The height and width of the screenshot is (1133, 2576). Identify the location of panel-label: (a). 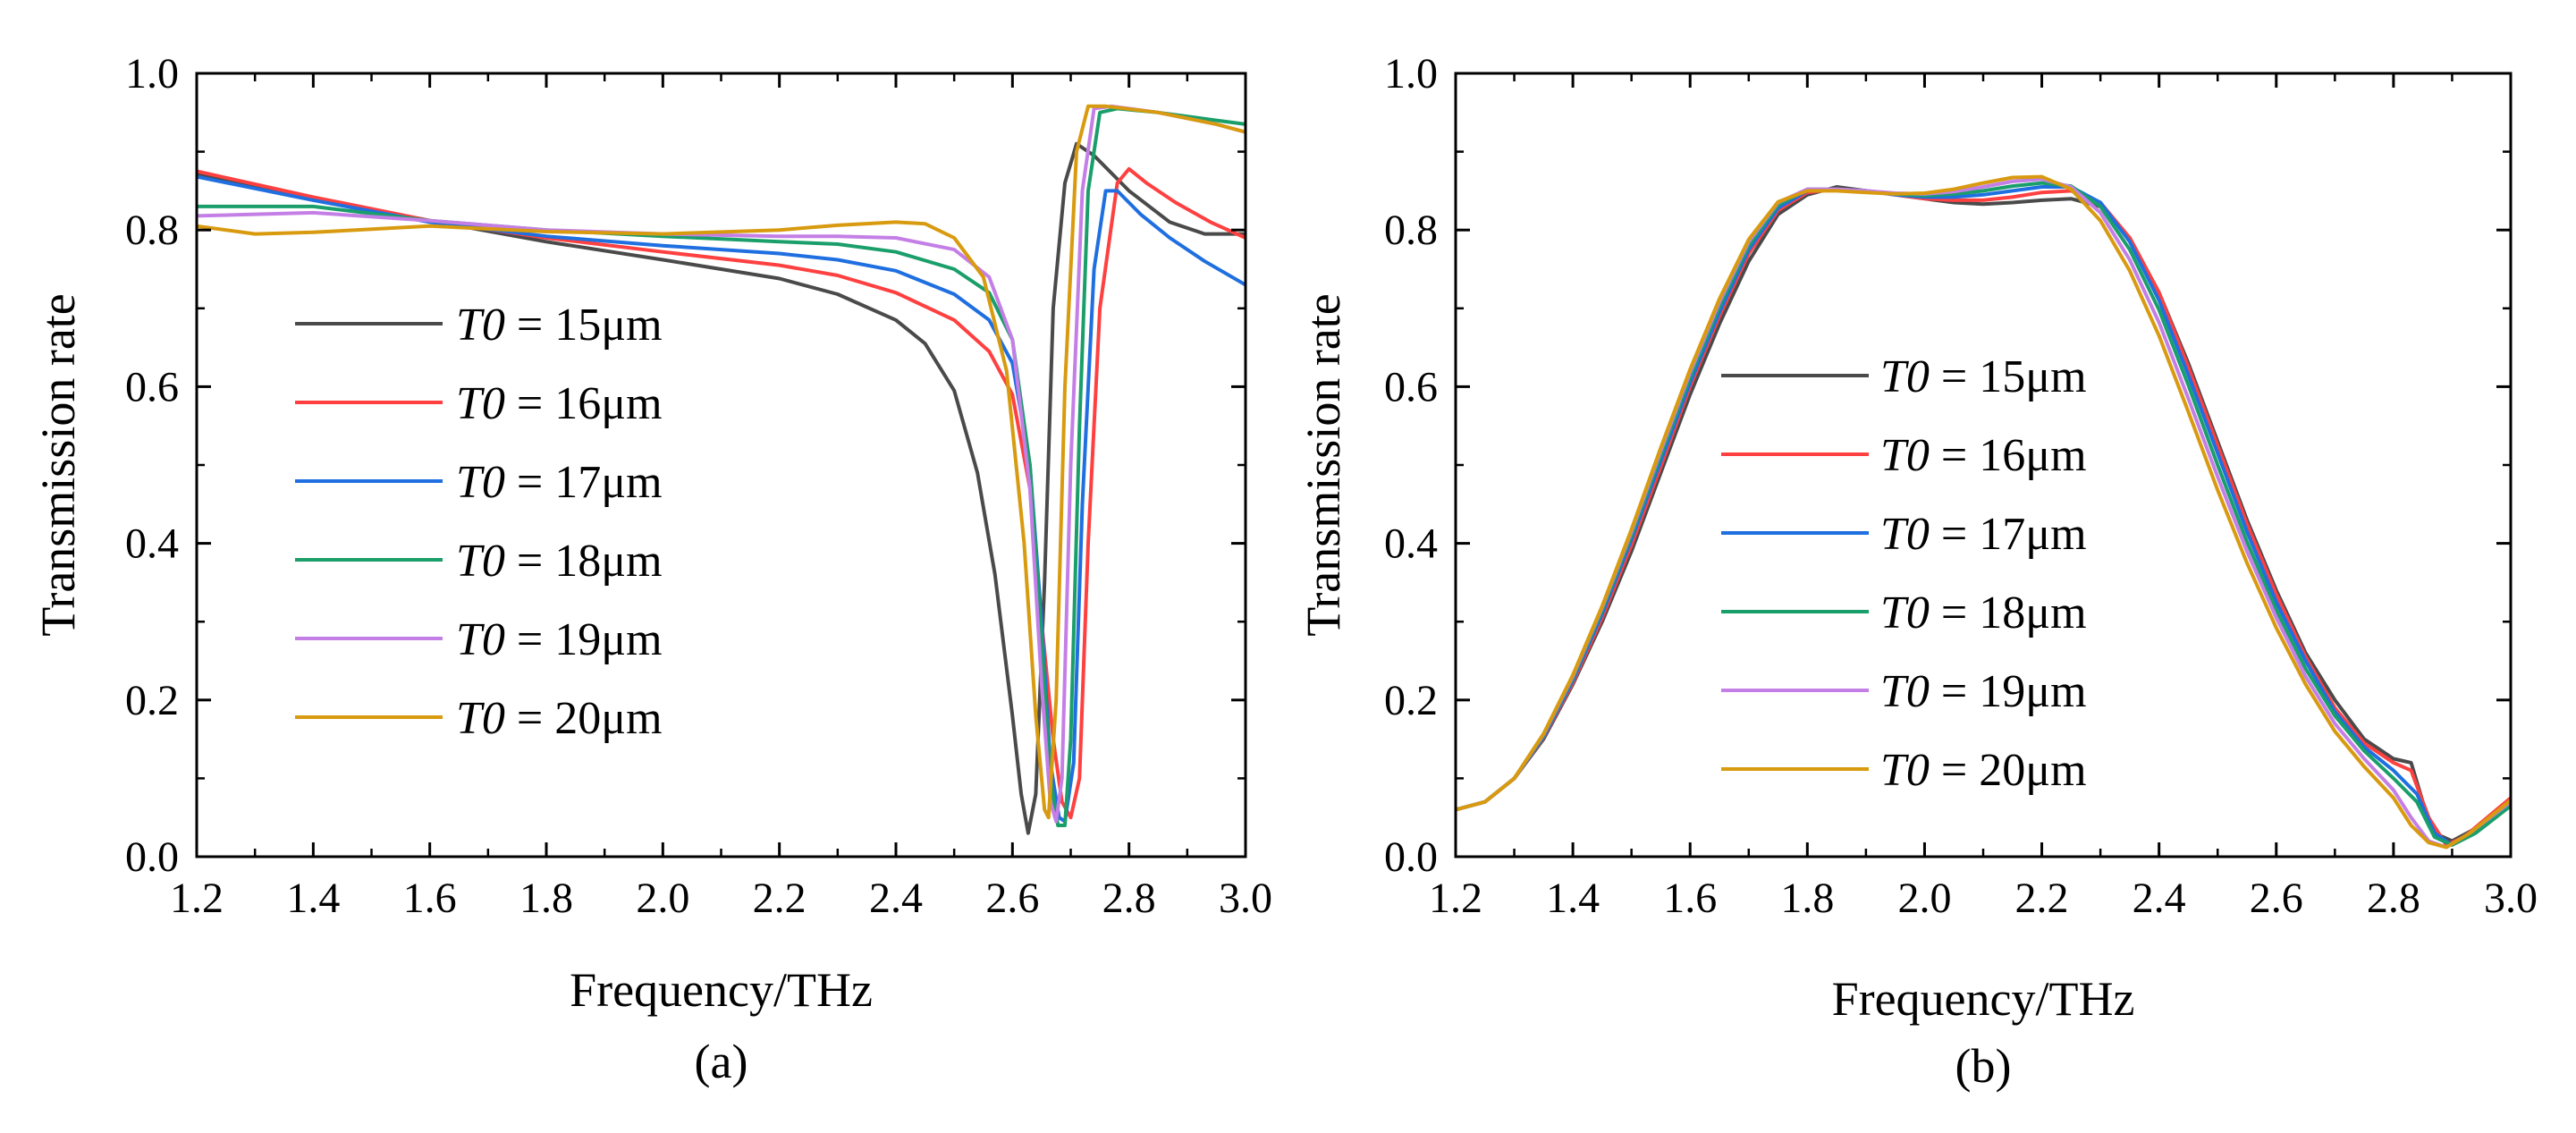
(721, 1061).